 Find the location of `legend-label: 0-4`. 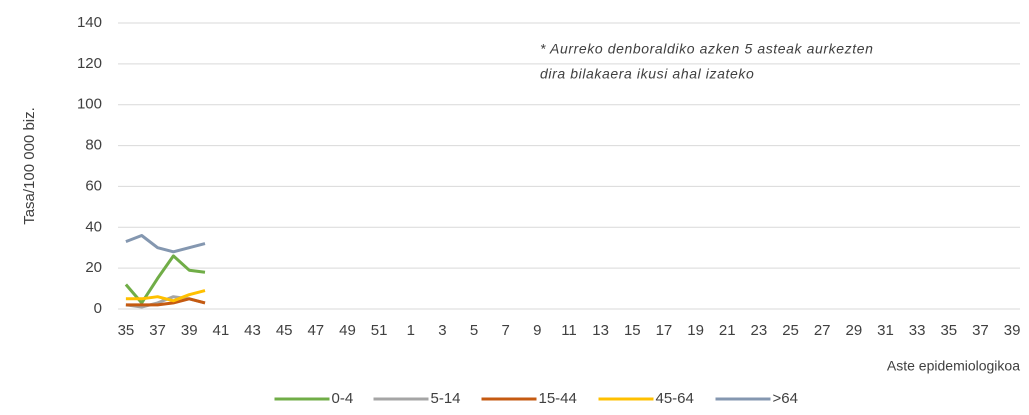

legend-label: 0-4 is located at coordinates (343, 398).